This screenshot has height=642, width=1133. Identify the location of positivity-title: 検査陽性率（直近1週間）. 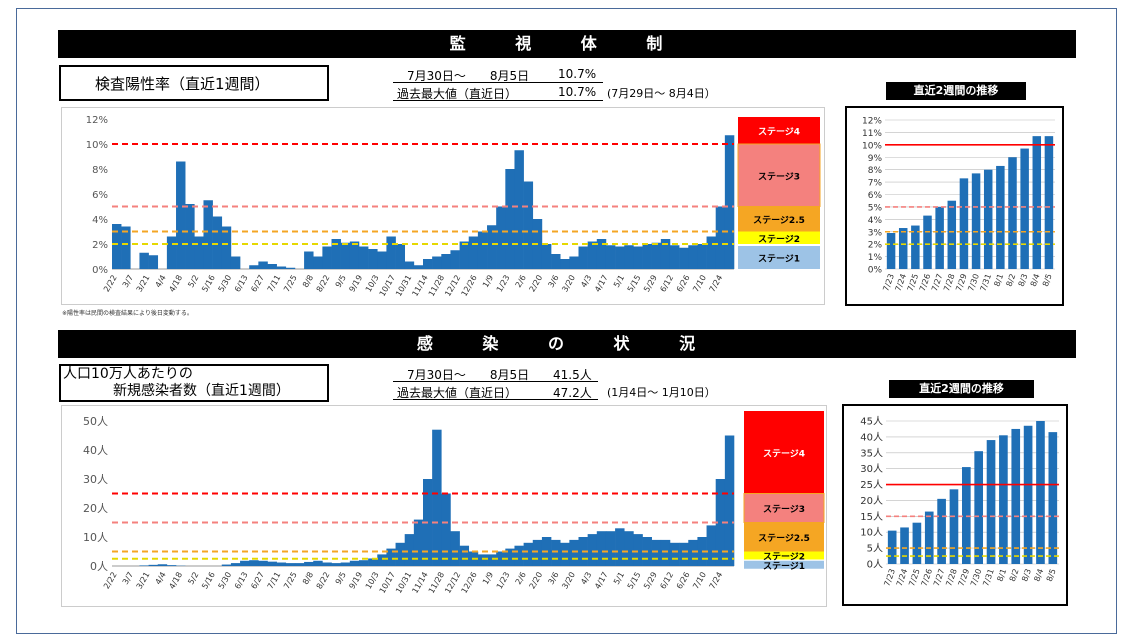
(182, 84).